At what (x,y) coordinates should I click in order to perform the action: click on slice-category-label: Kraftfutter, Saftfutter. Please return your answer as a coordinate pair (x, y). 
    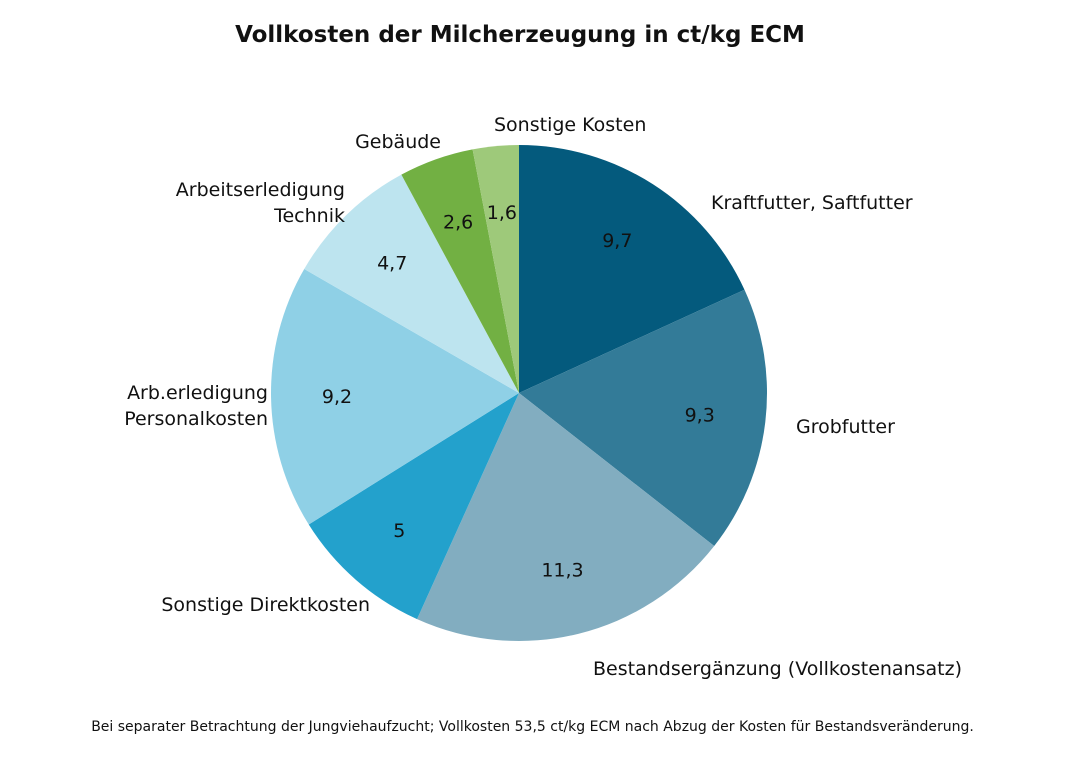
    Looking at the image, I should click on (812, 203).